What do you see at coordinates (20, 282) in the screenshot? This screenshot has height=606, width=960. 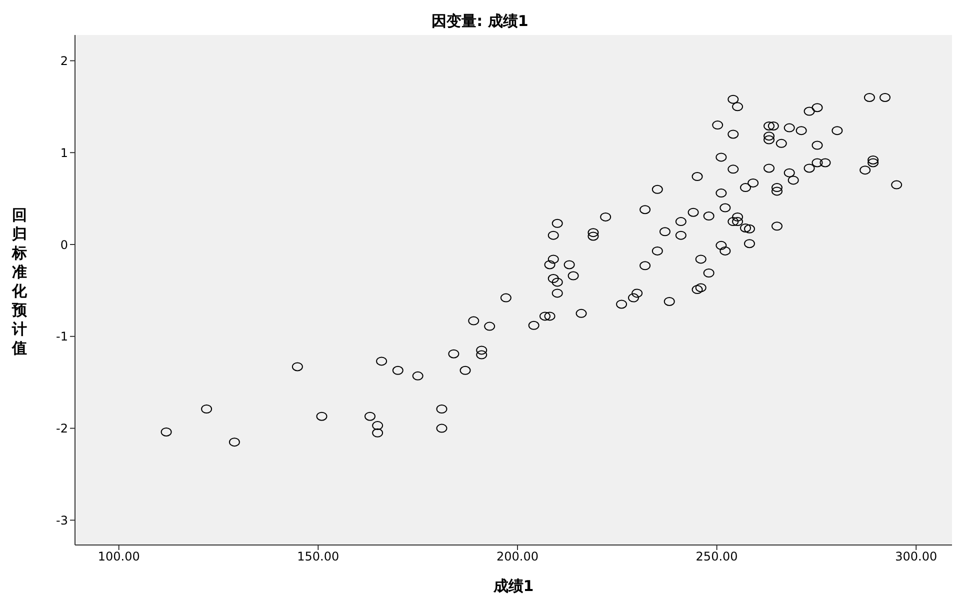 I see `y-axis-title: 回归标准化预计值` at bounding box center [20, 282].